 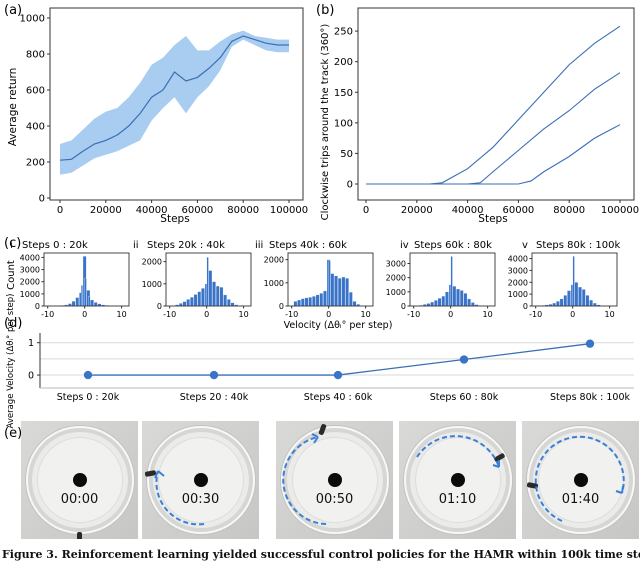 I want to click on photo-frame: 00:30, so click(x=200, y=480).